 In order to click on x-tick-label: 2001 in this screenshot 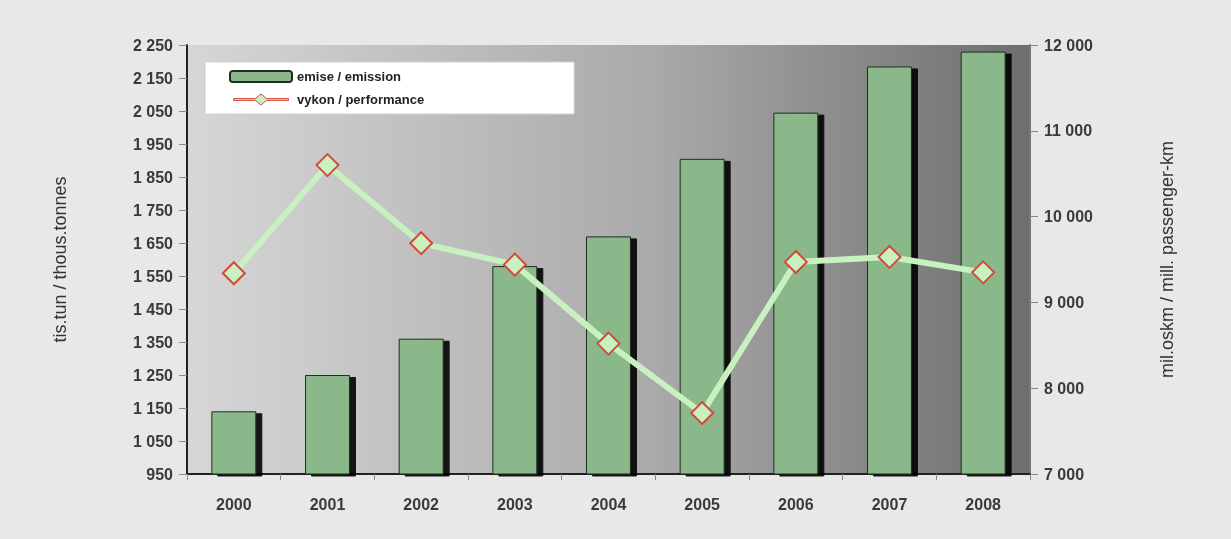, I will do `click(327, 504)`.